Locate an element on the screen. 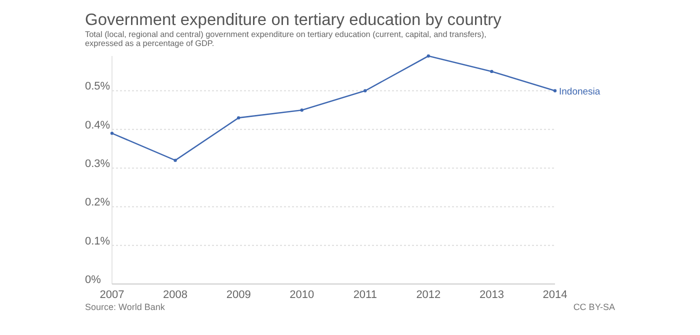 The image size is (700, 335). chart-title: Government expenditure on tertiary education by country is located at coordinates (293, 20).